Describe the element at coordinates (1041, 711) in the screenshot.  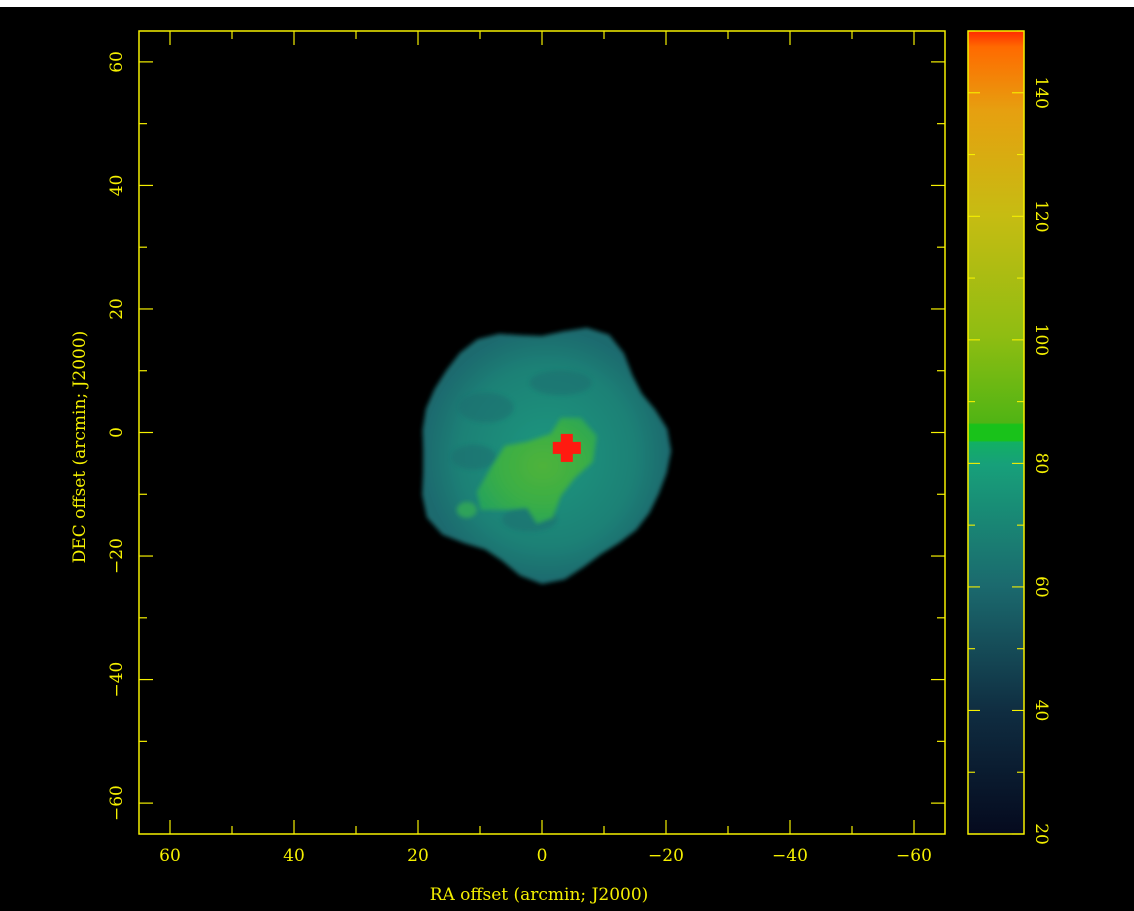
I see `colorbar-tick-label: 40` at that location.